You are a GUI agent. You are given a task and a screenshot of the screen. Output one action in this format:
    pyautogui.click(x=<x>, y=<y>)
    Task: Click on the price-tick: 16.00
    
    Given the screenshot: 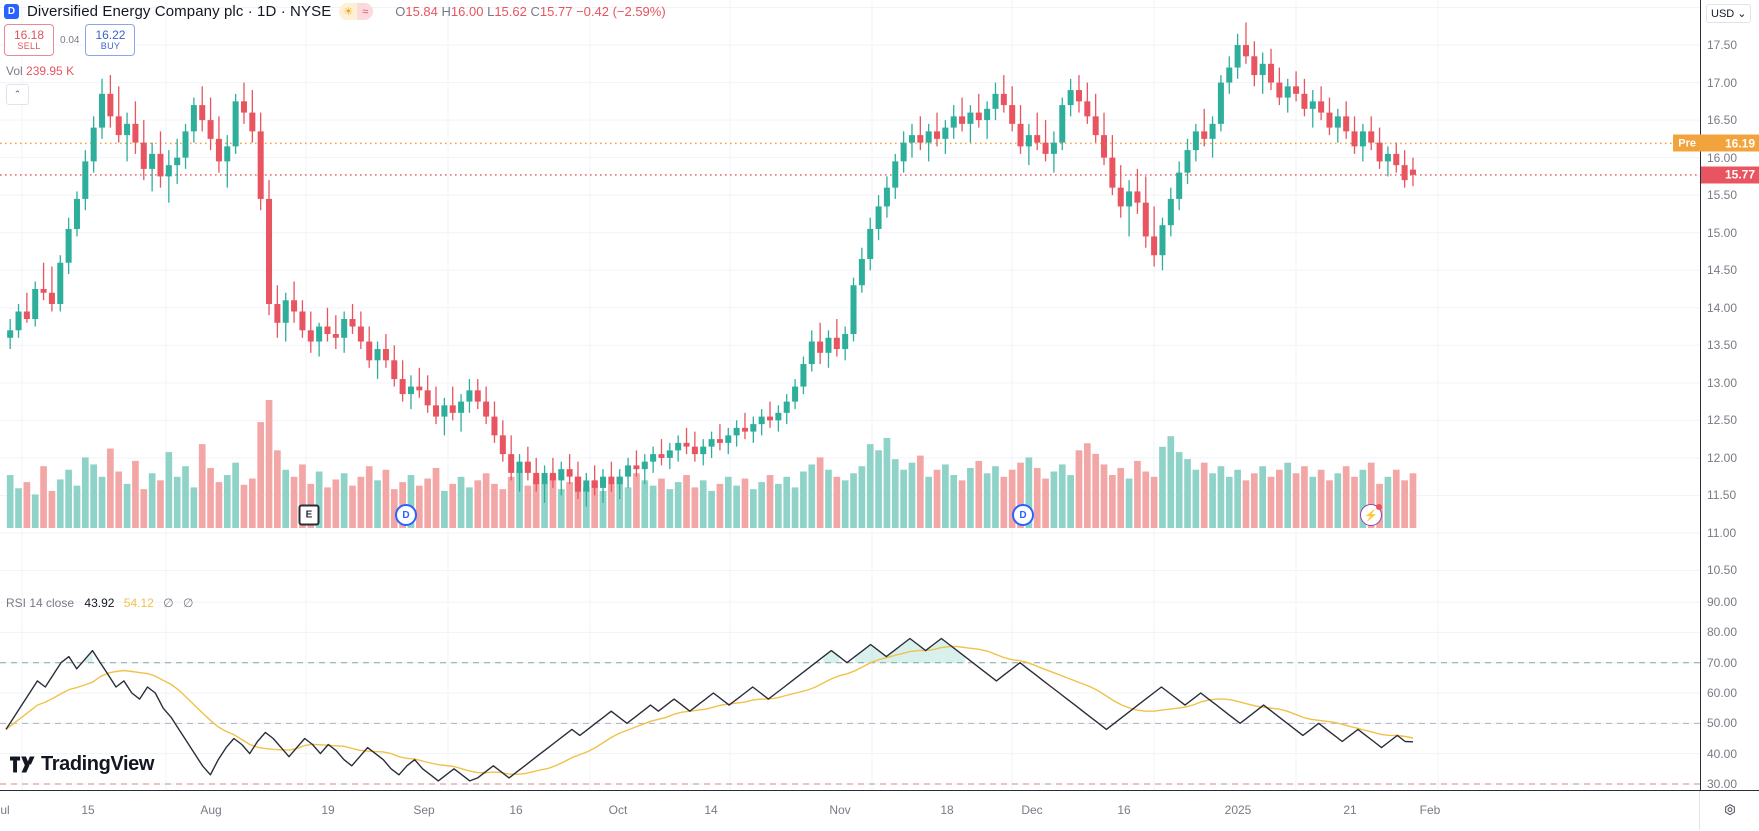 What is the action you would take?
    pyautogui.click(x=1722, y=157)
    